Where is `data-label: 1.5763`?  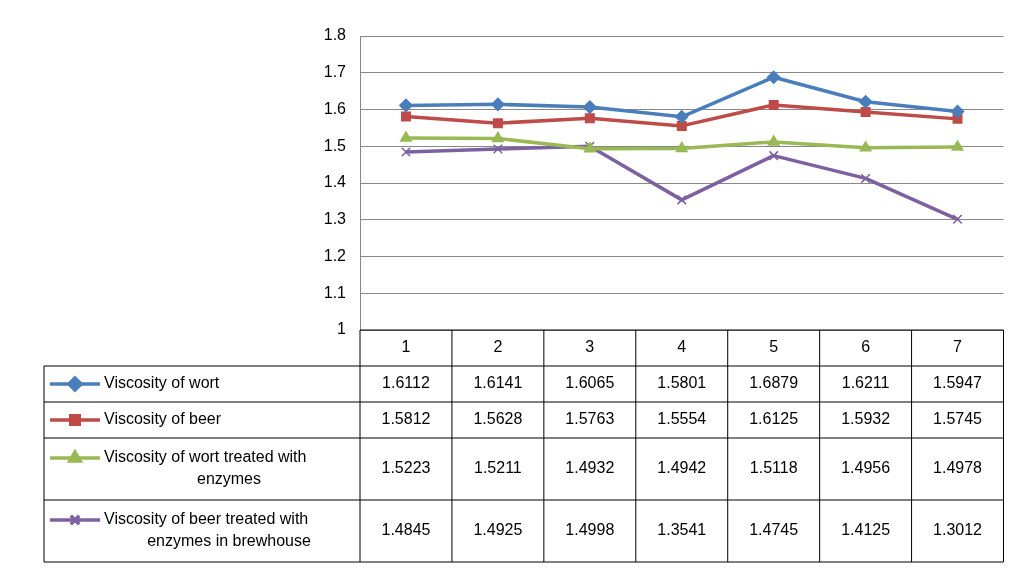
data-label: 1.5763 is located at coordinates (590, 419).